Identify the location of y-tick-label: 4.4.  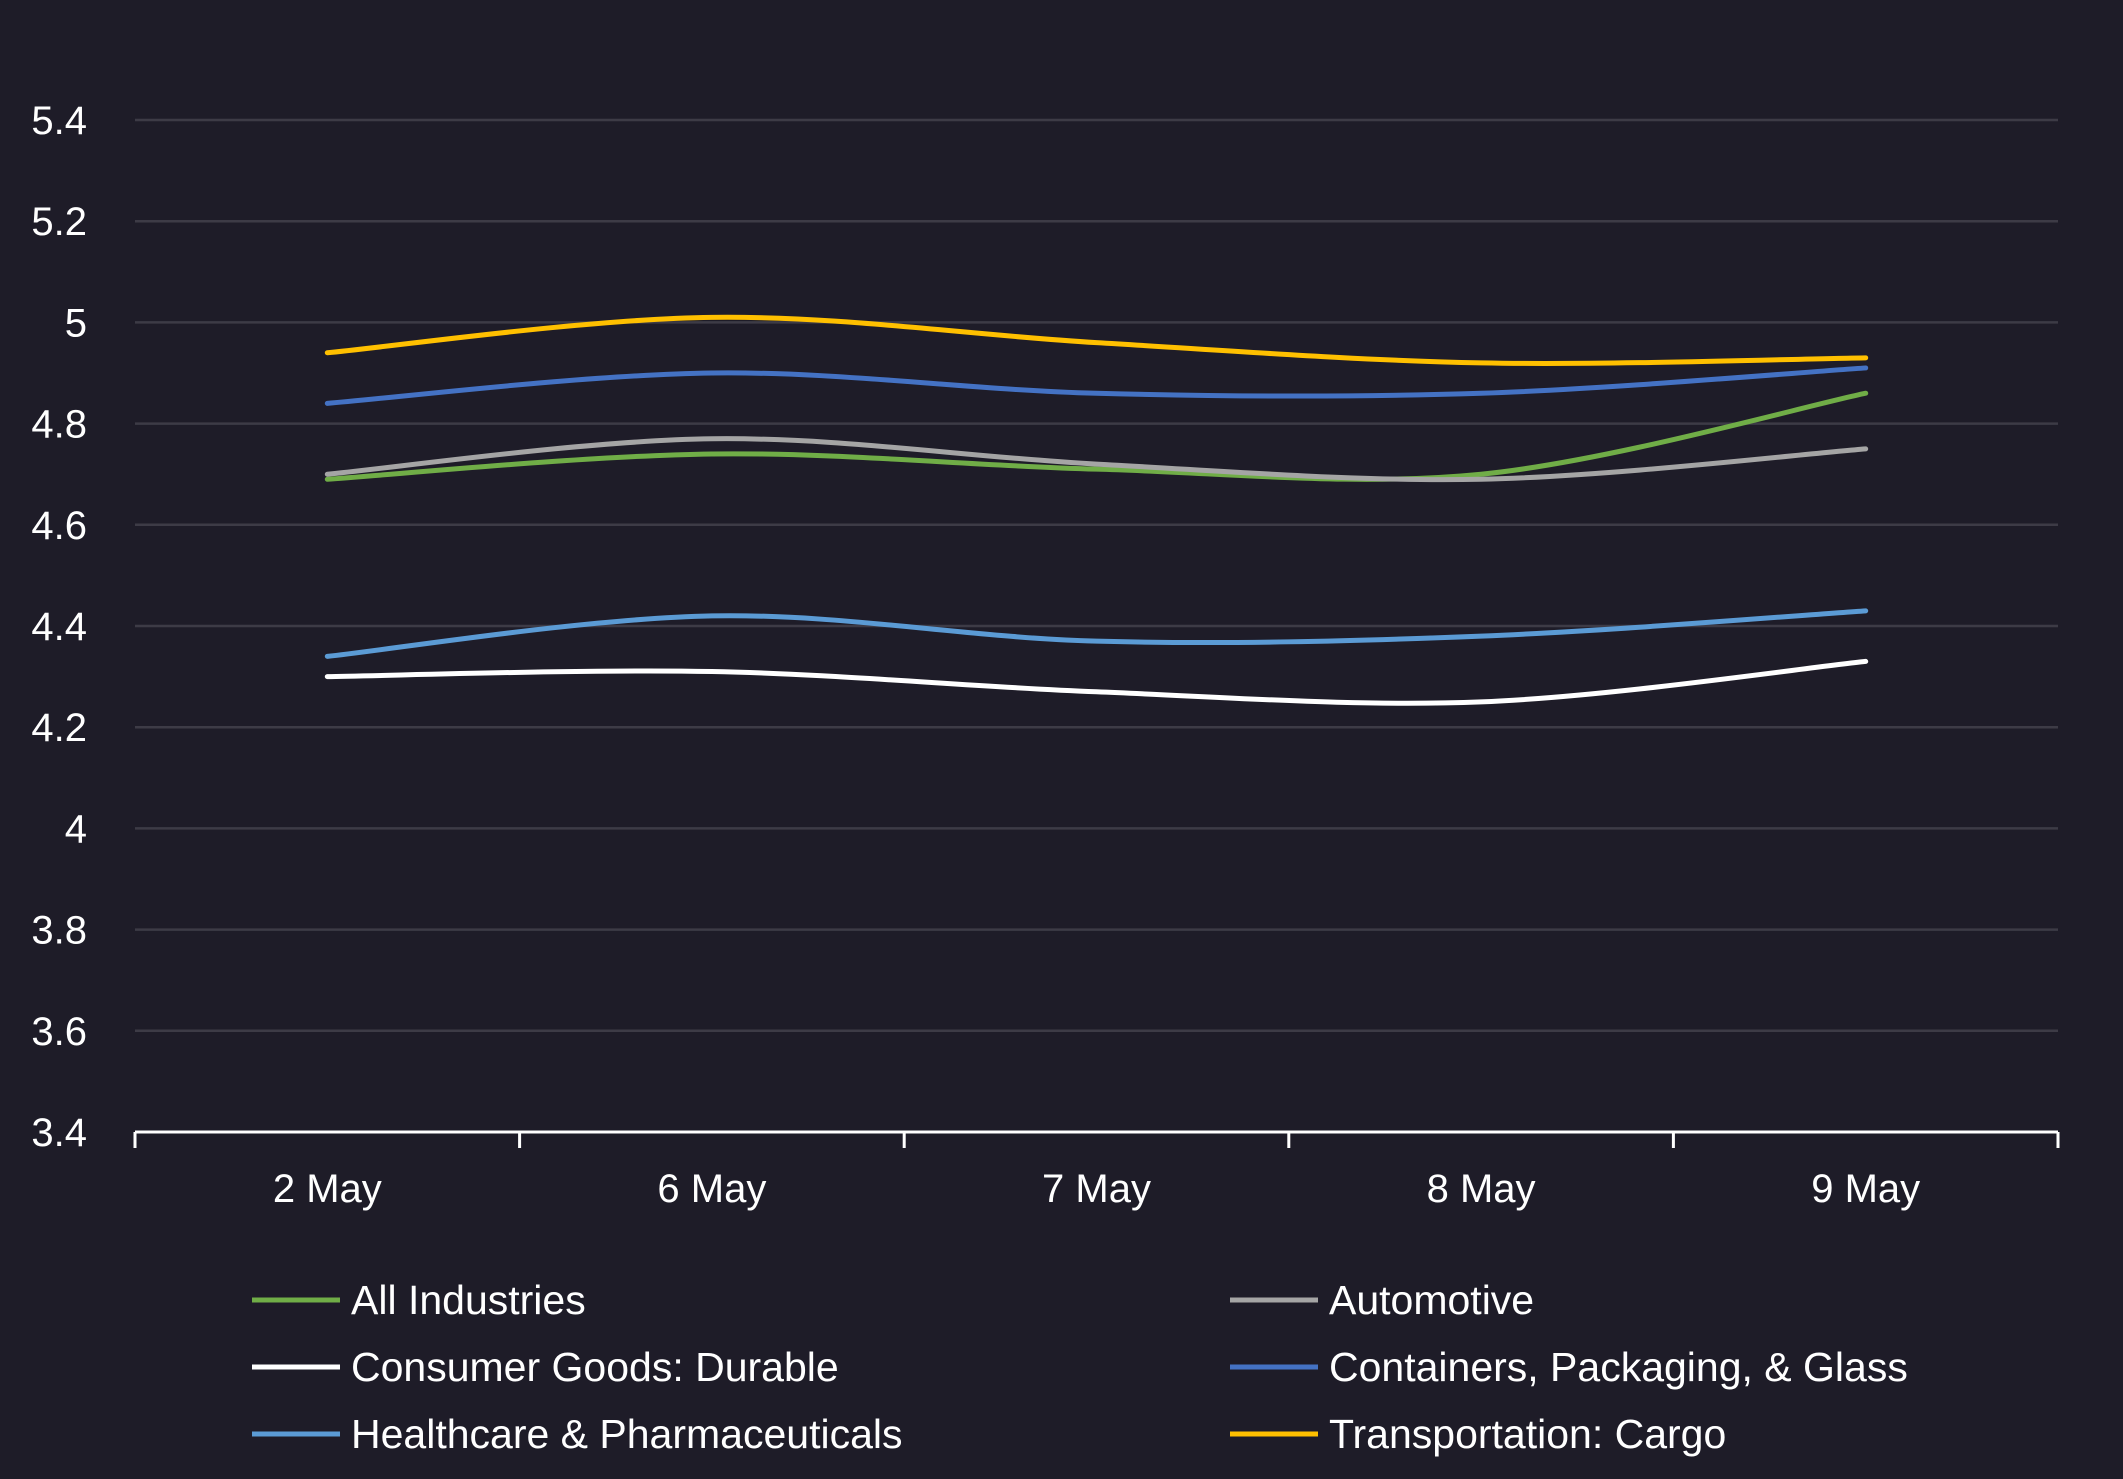
(59, 627).